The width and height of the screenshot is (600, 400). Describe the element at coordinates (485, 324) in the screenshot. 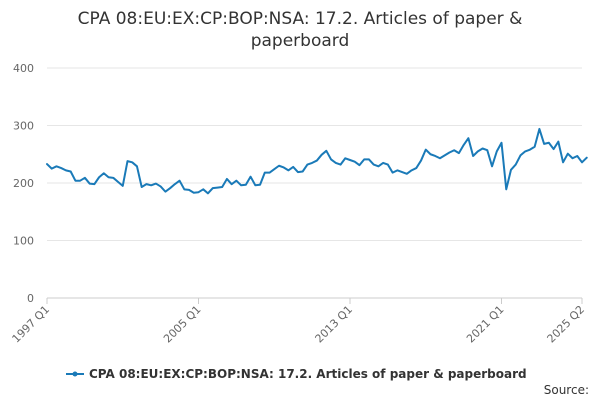

I see `x-tick-label: 2021 Q1` at that location.